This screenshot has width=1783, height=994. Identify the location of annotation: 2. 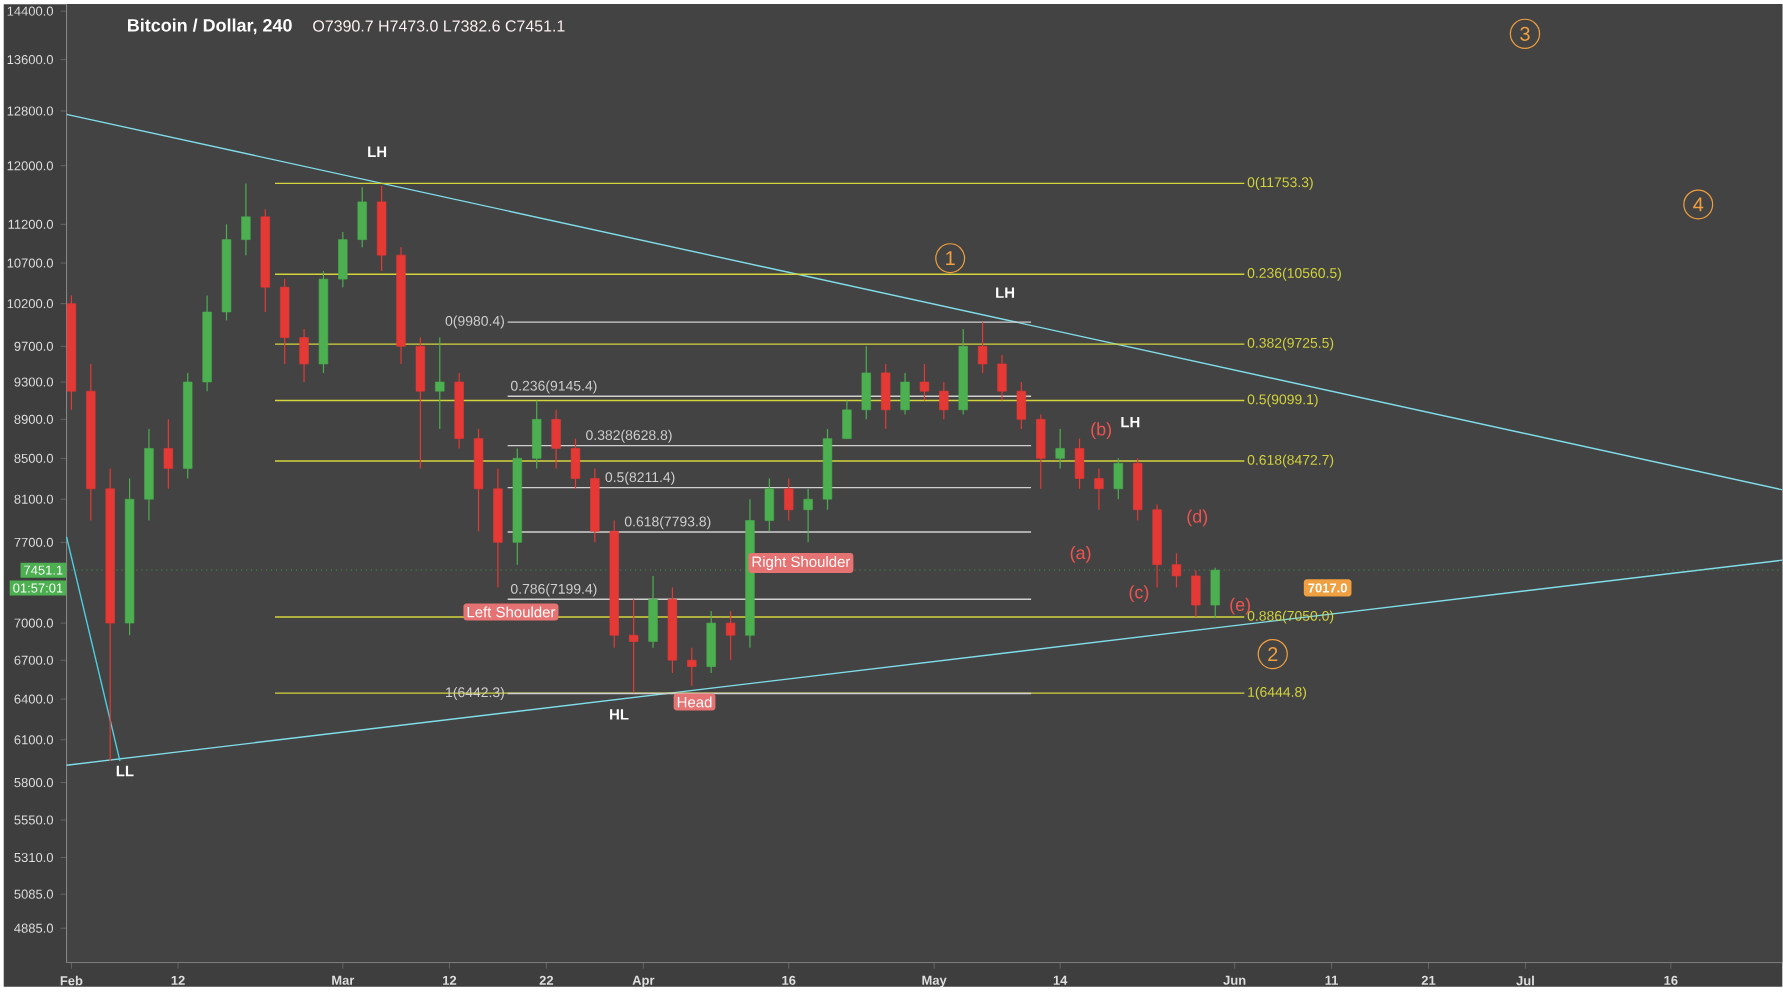
(1273, 654).